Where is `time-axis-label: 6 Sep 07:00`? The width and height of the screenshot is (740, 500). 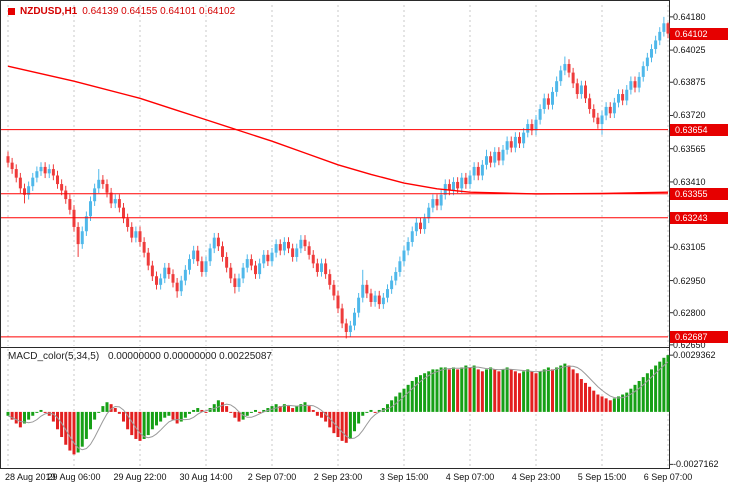 time-axis-label: 6 Sep 07:00 is located at coordinates (668, 477).